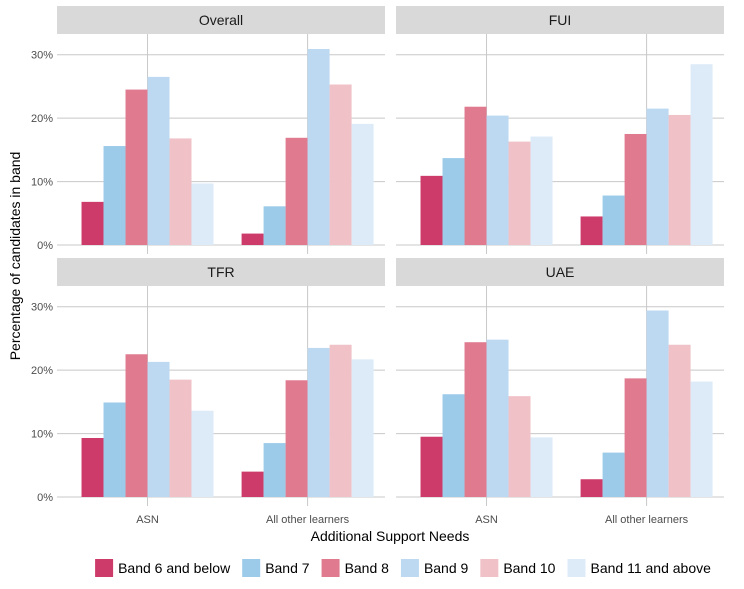 The width and height of the screenshot is (744, 589). I want to click on x-axis-title: Additional Support Needs, so click(390, 536).